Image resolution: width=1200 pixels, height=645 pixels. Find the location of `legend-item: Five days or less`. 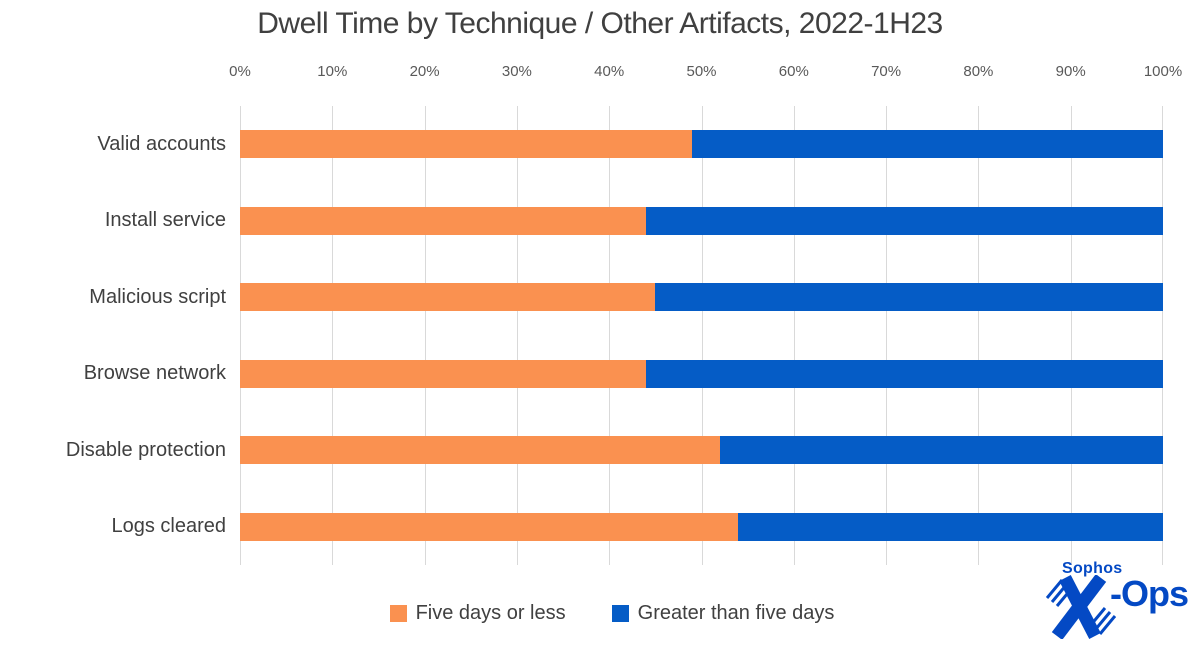

legend-item: Five days or less is located at coordinates (477, 613).